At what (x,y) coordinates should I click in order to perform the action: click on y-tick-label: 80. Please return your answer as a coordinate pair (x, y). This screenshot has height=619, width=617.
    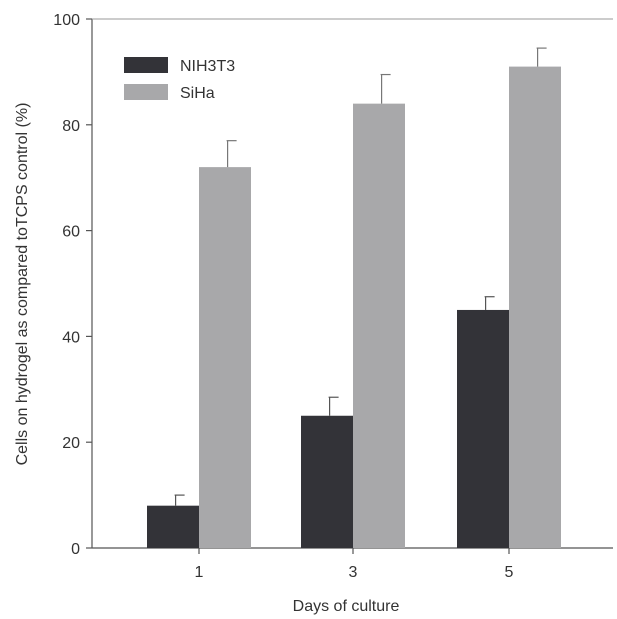
    Looking at the image, I should click on (71, 126).